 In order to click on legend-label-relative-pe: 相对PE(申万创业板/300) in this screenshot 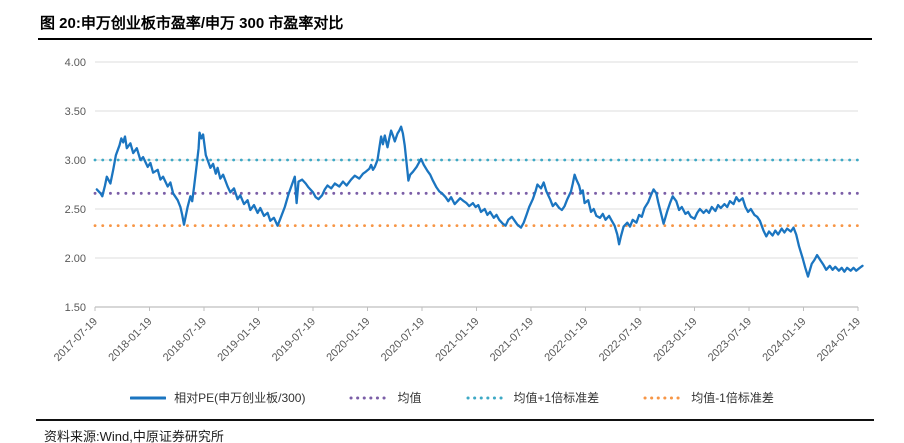, I will do `click(240, 398)`.